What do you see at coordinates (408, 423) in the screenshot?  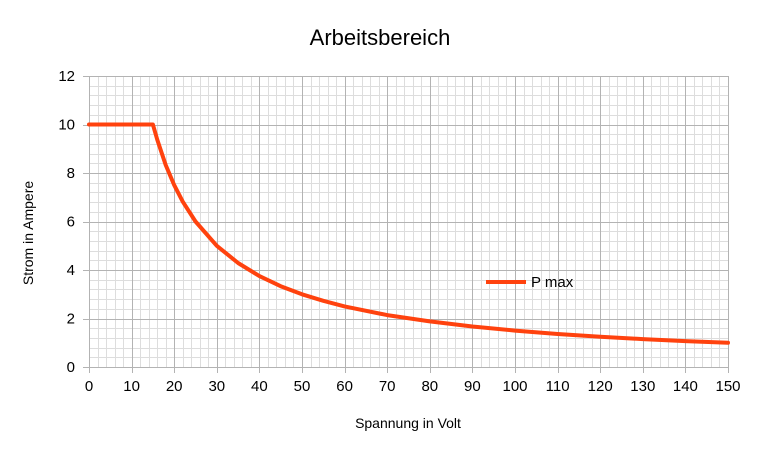 I see `x-axis-label: Spannung in Volt` at bounding box center [408, 423].